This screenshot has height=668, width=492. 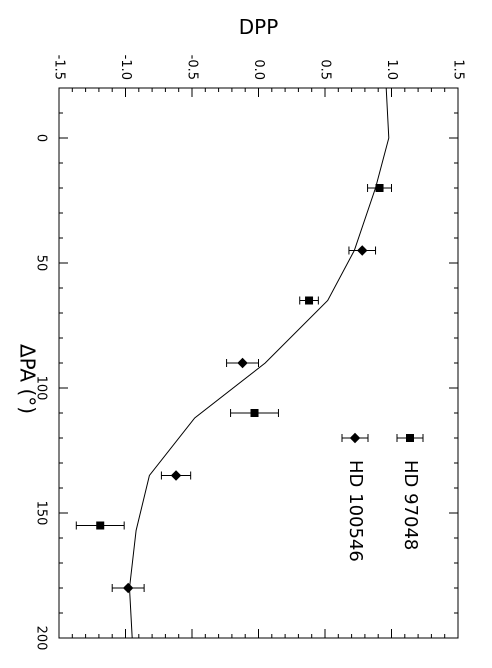 I want to click on legend-hd-100546-marker, so click(x=355, y=438).